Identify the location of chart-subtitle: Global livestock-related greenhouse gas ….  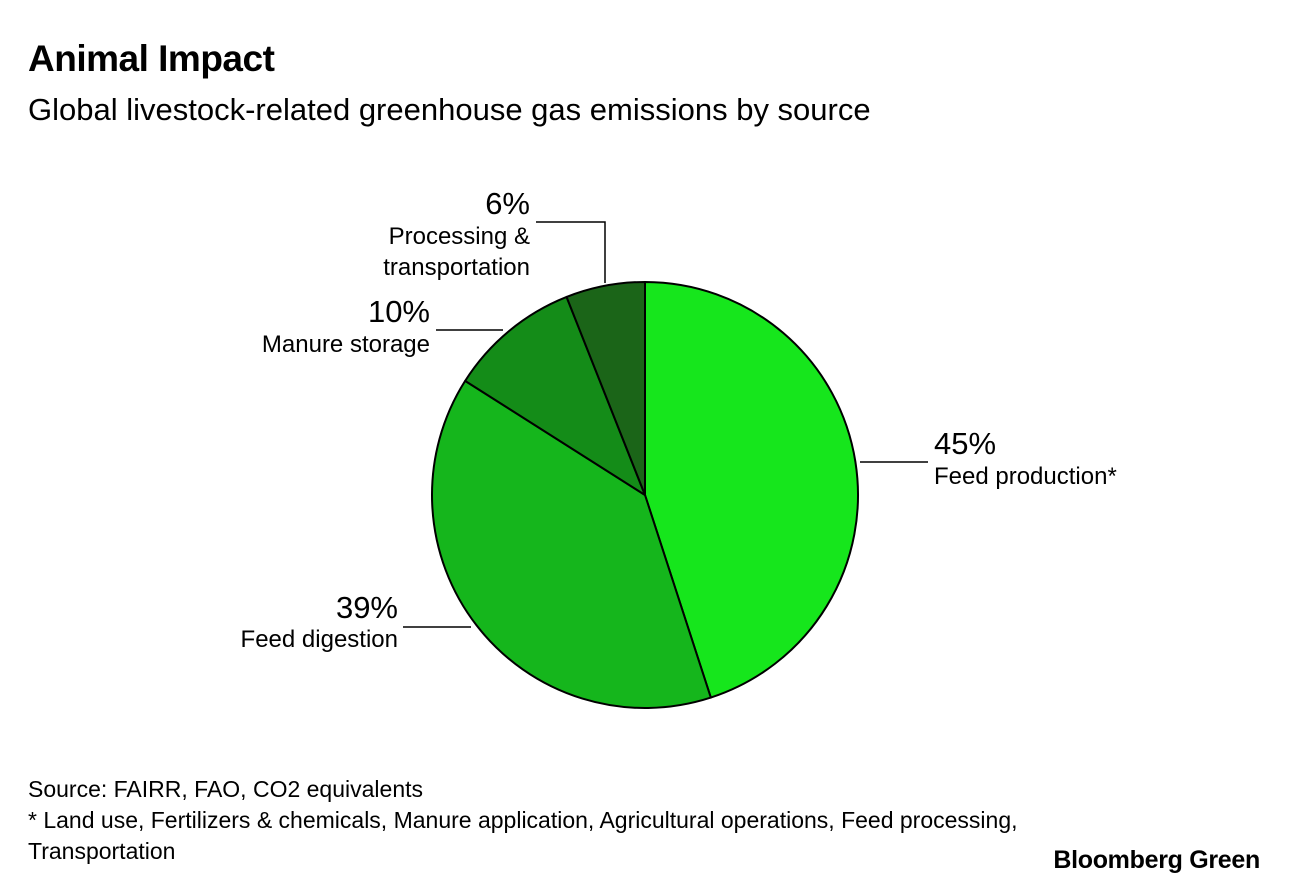
(449, 109).